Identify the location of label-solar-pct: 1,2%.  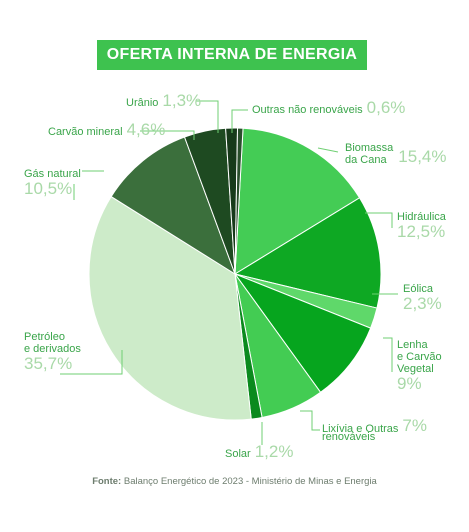
(274, 451).